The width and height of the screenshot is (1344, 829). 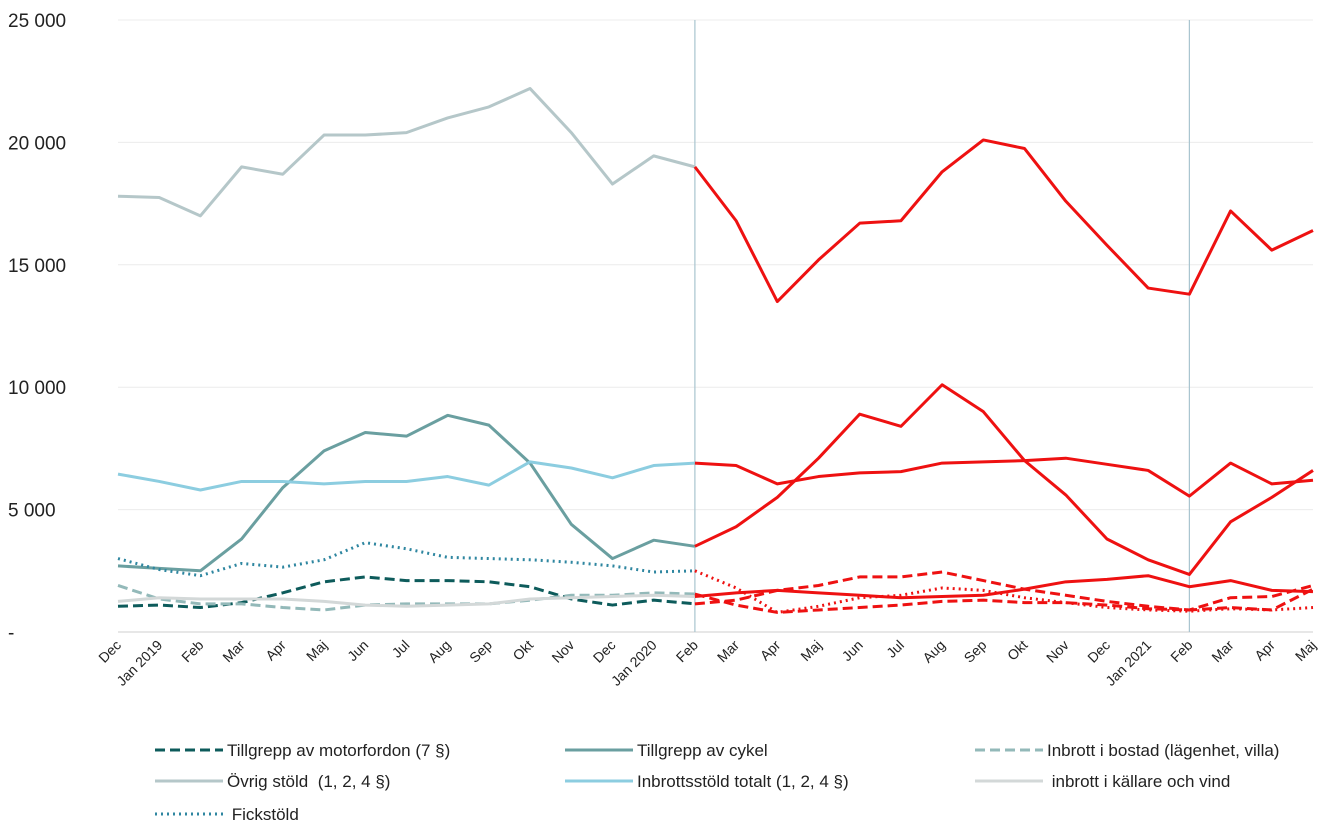 What do you see at coordinates (634, 663) in the screenshot?
I see `x-tick-label: Jan 2020` at bounding box center [634, 663].